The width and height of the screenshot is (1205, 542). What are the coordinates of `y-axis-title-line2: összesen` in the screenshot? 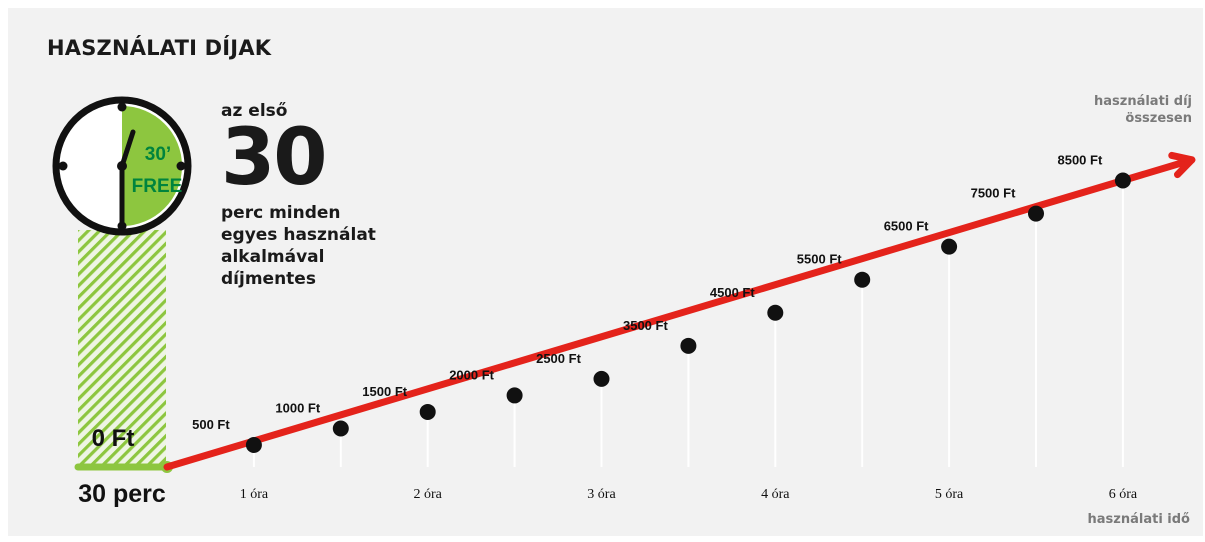 It's located at (1158, 118).